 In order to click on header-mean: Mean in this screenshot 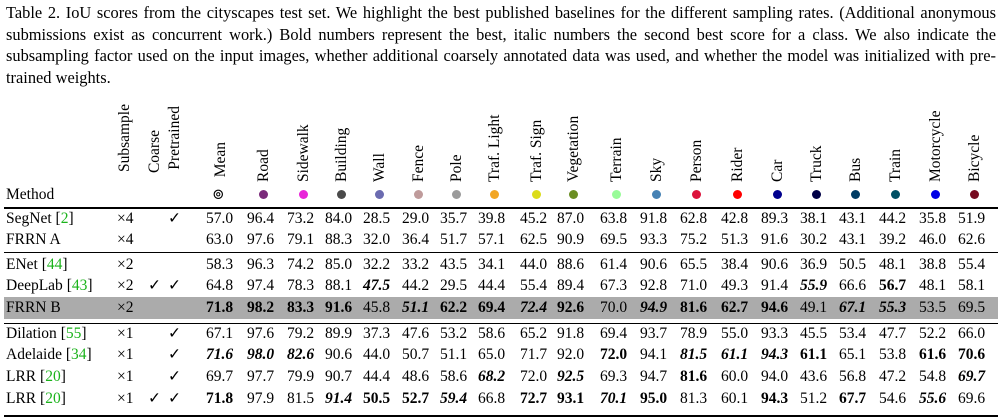, I will do `click(220, 160)`.